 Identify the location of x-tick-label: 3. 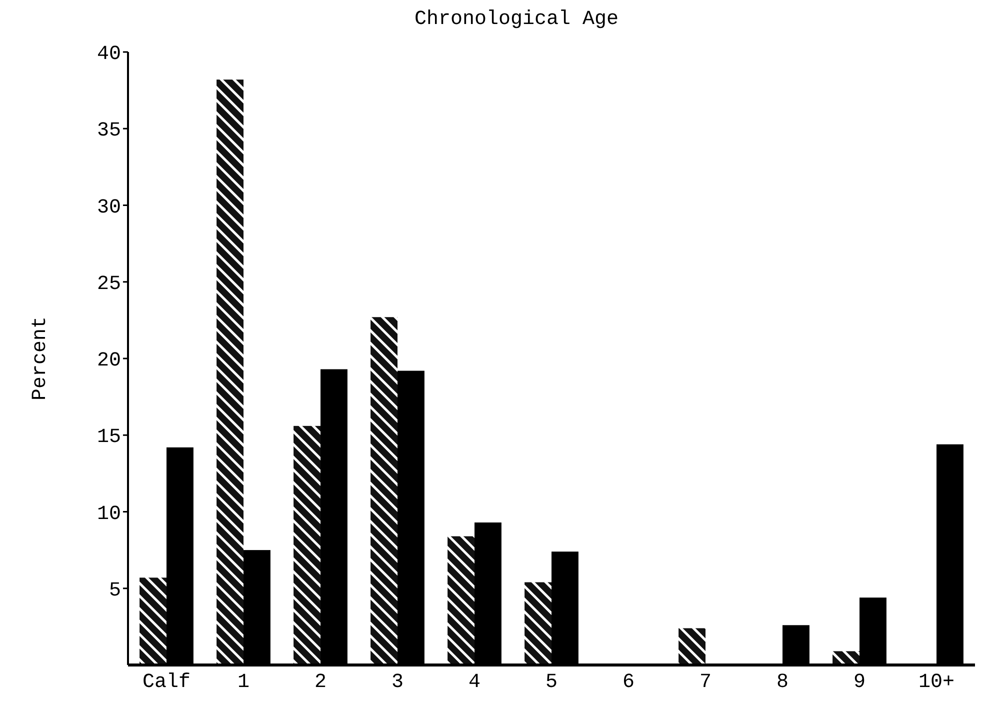
(397, 682).